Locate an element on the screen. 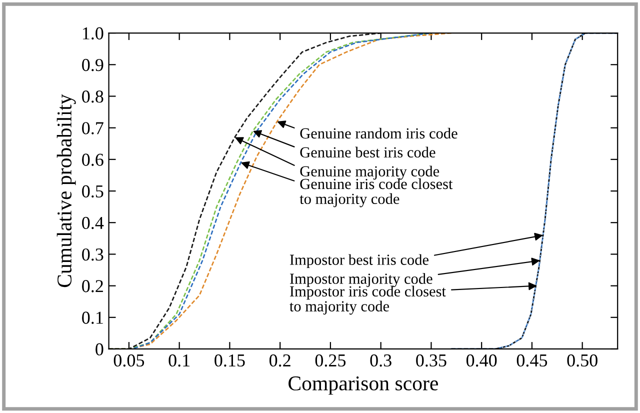 This screenshot has width=640, height=413. x-tick-label: 0.50 is located at coordinates (582, 360).